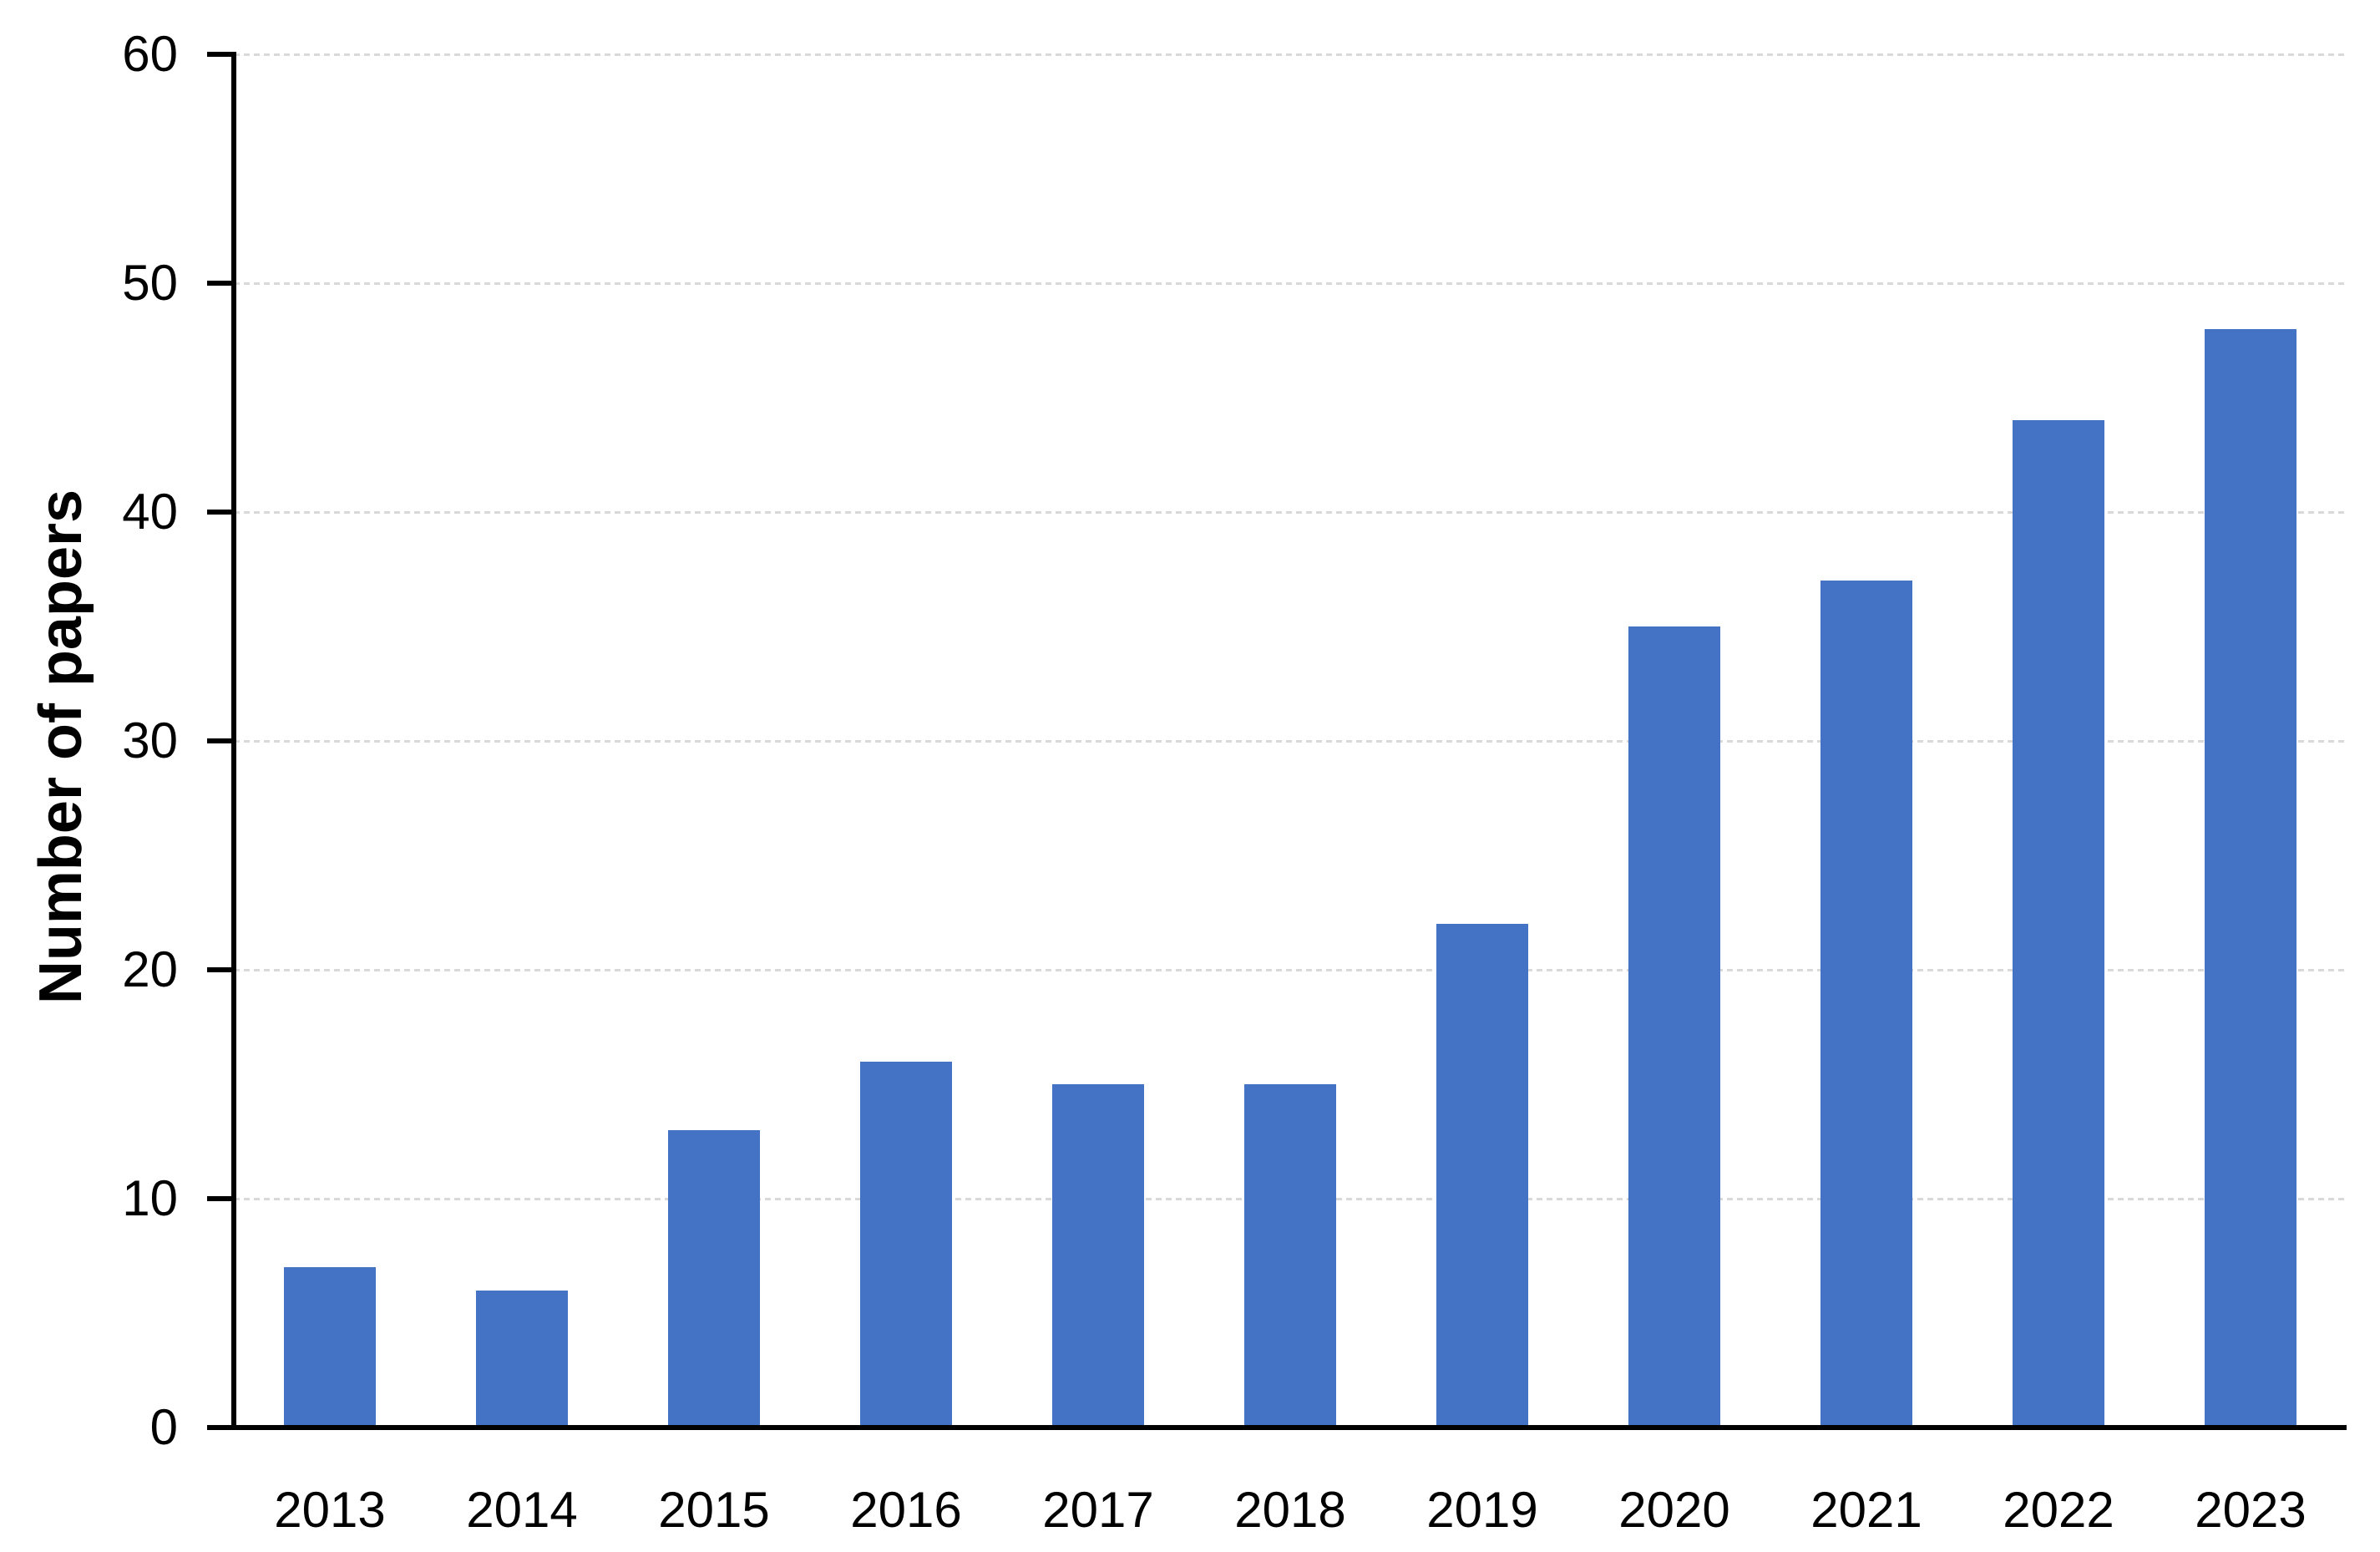  I want to click on x-tick-label-2015: 2015, so click(714, 1510).